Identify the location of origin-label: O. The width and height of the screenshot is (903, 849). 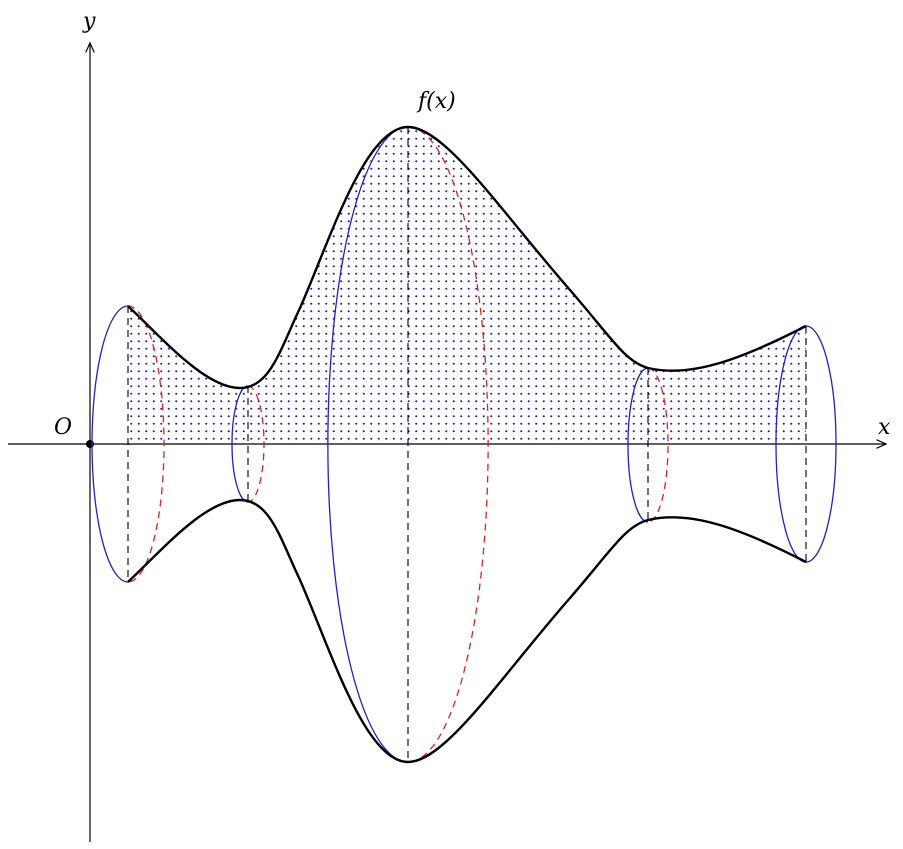
(63, 427).